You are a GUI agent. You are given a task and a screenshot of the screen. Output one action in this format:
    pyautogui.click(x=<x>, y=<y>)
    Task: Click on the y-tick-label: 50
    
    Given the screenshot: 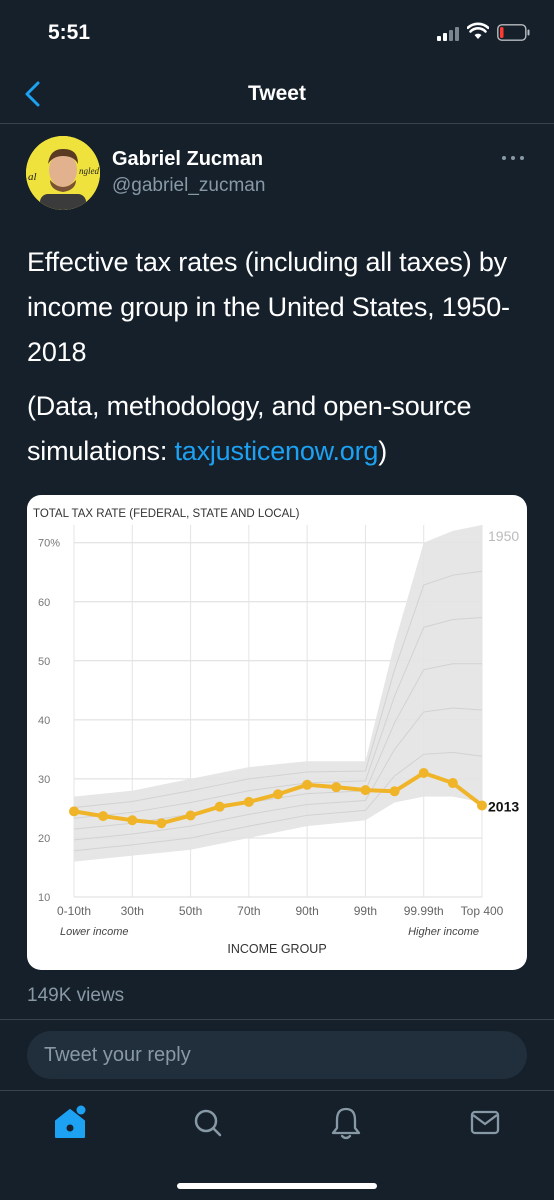 What is the action you would take?
    pyautogui.click(x=44, y=662)
    